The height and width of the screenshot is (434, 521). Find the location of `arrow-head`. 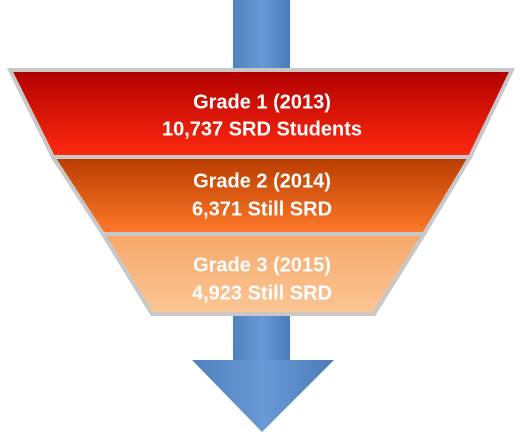

arrow-head is located at coordinates (263, 396).